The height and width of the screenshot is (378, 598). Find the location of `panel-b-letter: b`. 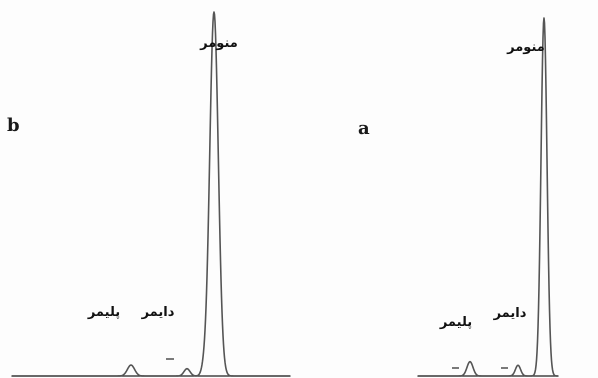

panel-b-letter: b is located at coordinates (13, 125).